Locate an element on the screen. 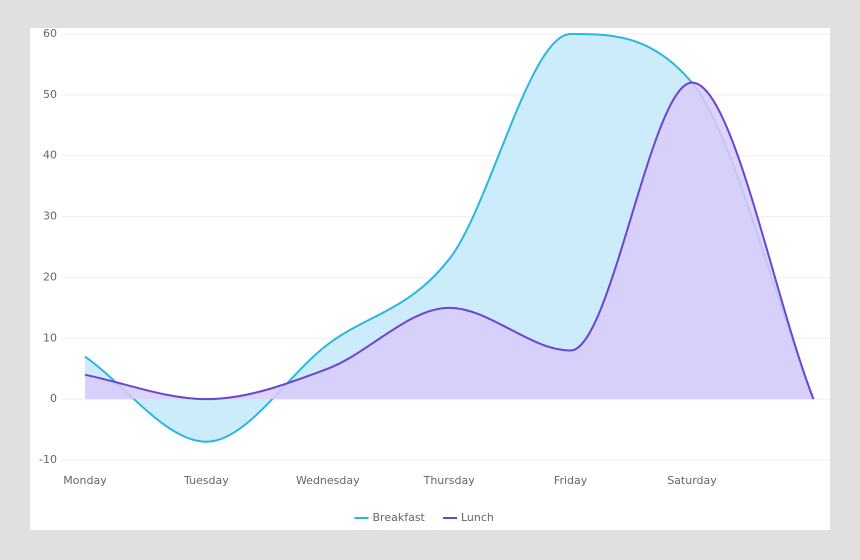 This screenshot has height=560, width=860. x-tick-label: Friday is located at coordinates (571, 480).